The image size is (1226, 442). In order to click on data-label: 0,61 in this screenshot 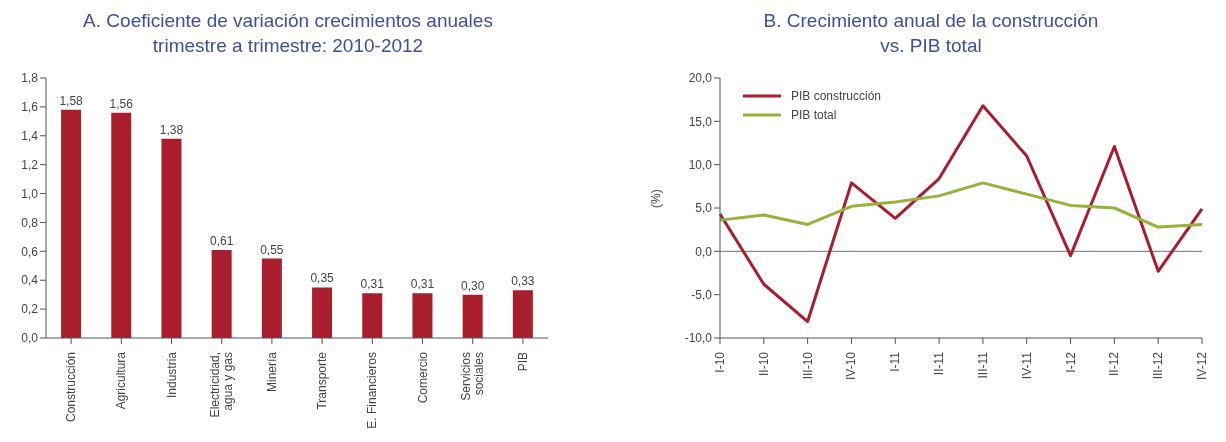, I will do `click(221, 240)`.